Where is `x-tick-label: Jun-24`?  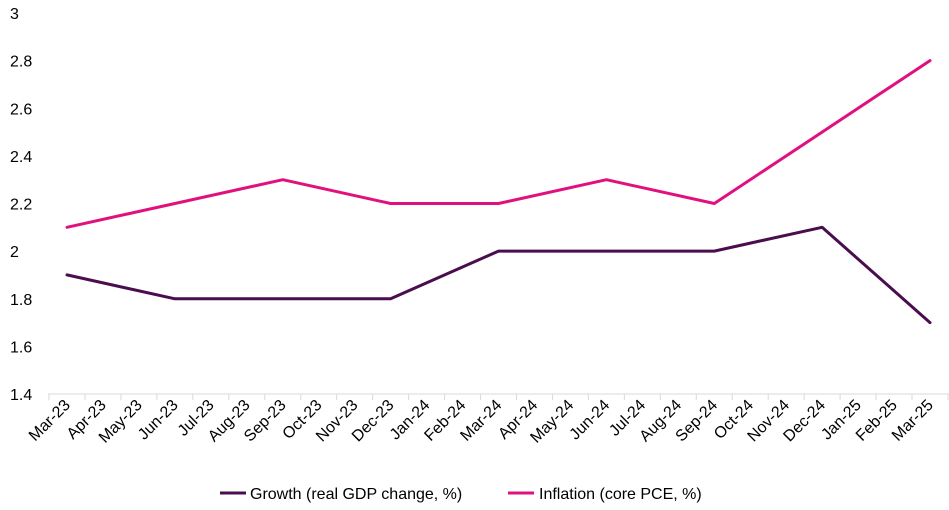
x-tick-label: Jun-24 is located at coordinates (590, 420).